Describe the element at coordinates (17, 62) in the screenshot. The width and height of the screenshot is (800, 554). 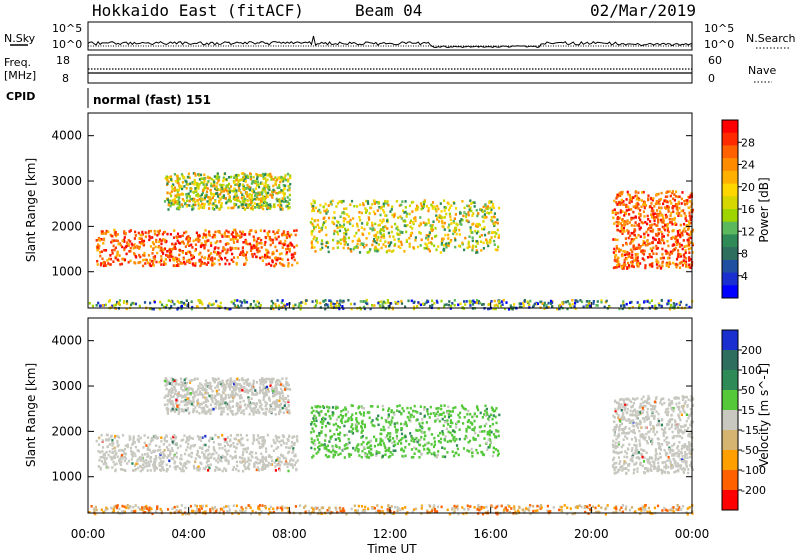
I see `freq-label: Freq.` at that location.